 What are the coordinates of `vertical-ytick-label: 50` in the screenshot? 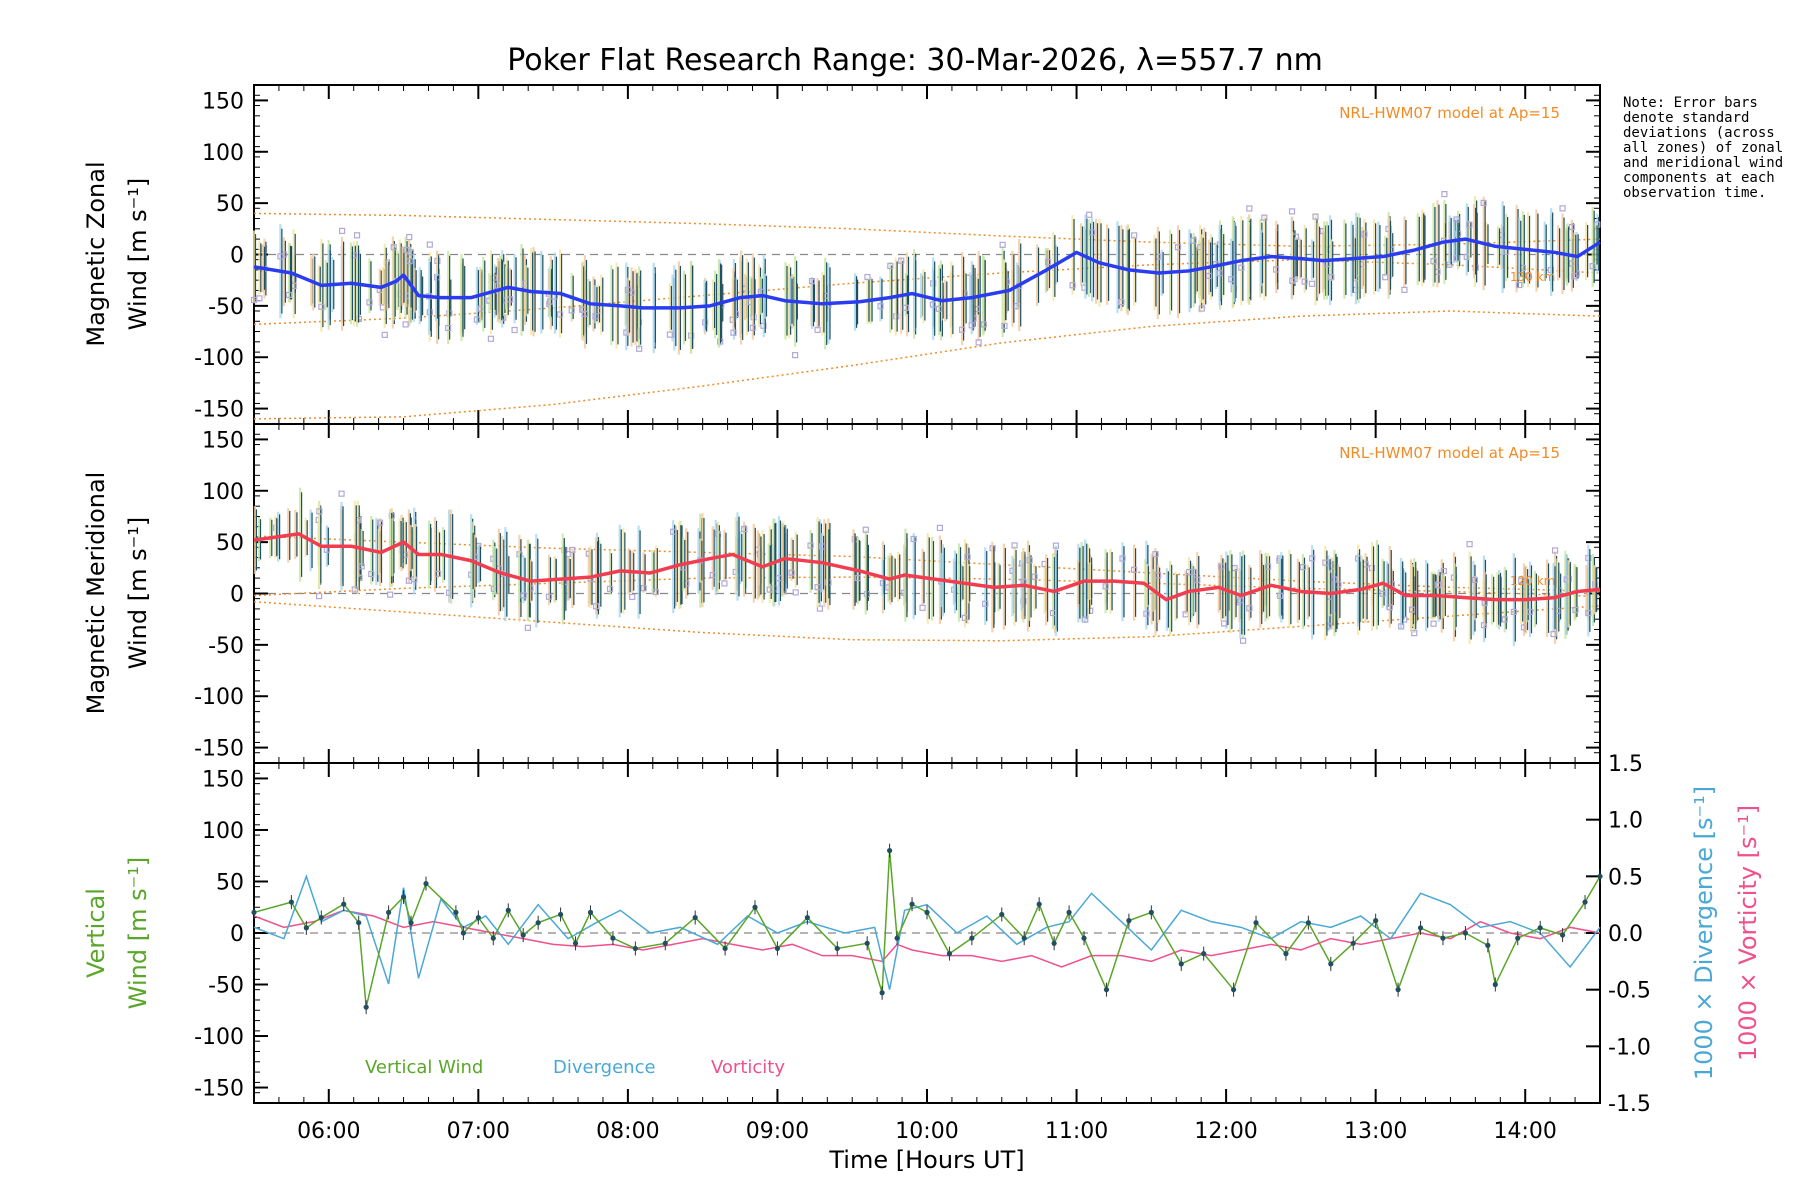 It's located at (230, 882).